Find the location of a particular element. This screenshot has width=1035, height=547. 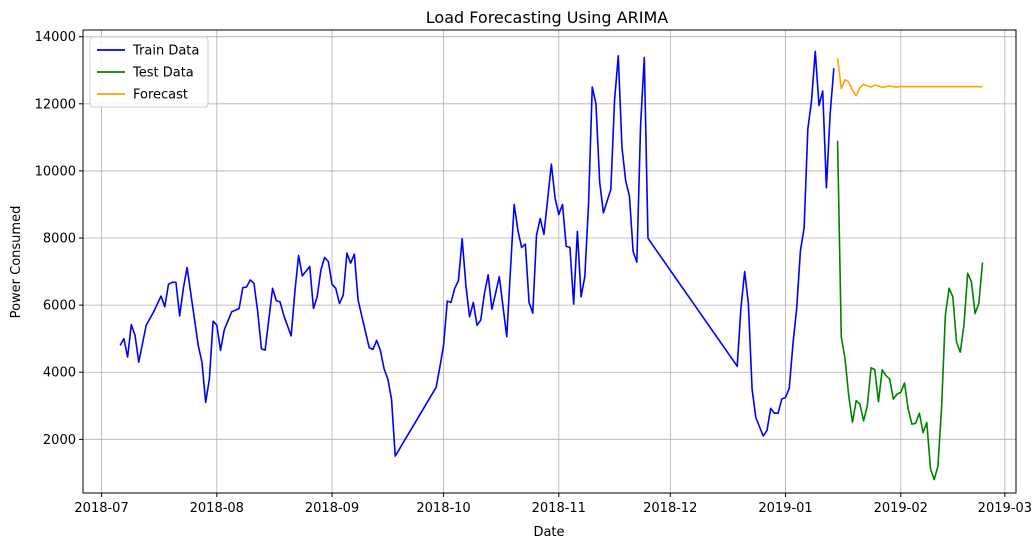

y-tick-label: 8000 is located at coordinates (59, 239).